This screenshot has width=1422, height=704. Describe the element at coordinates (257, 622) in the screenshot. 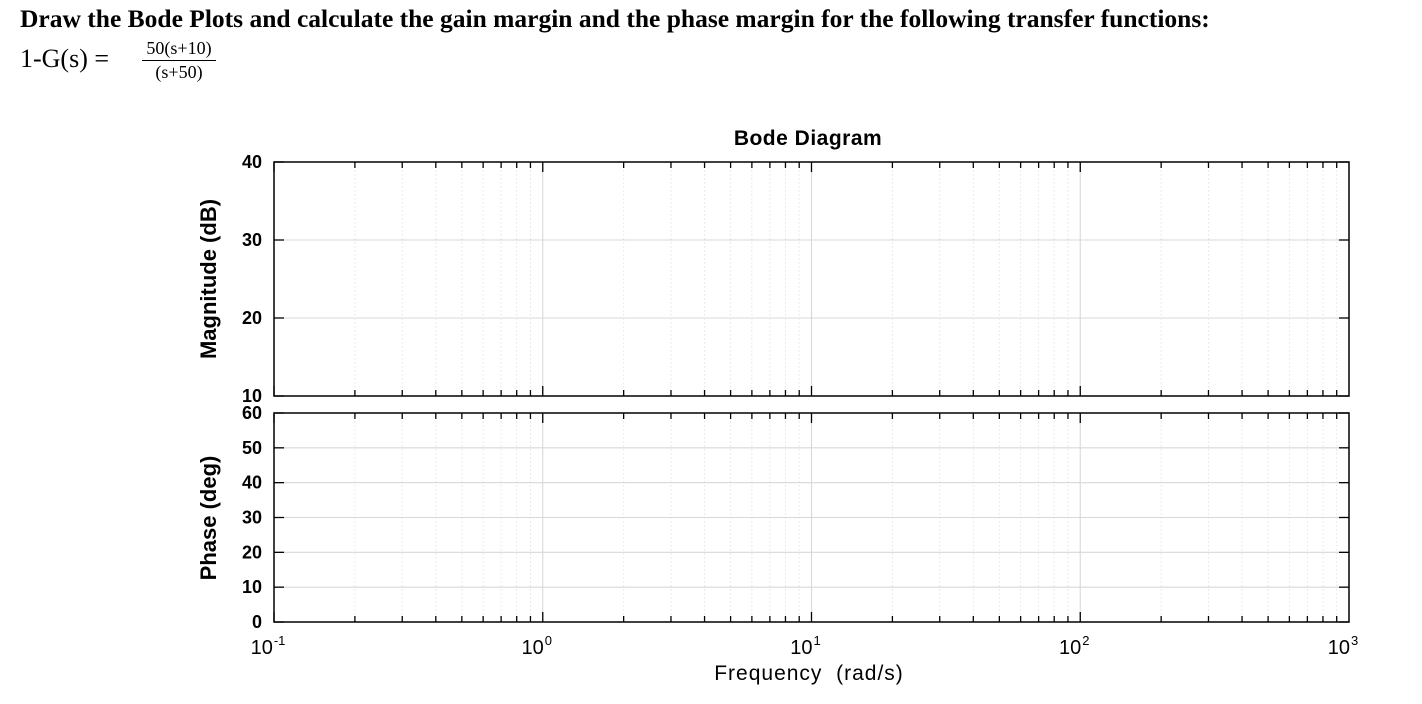

I see `phase-y-tick-label: 0` at that location.